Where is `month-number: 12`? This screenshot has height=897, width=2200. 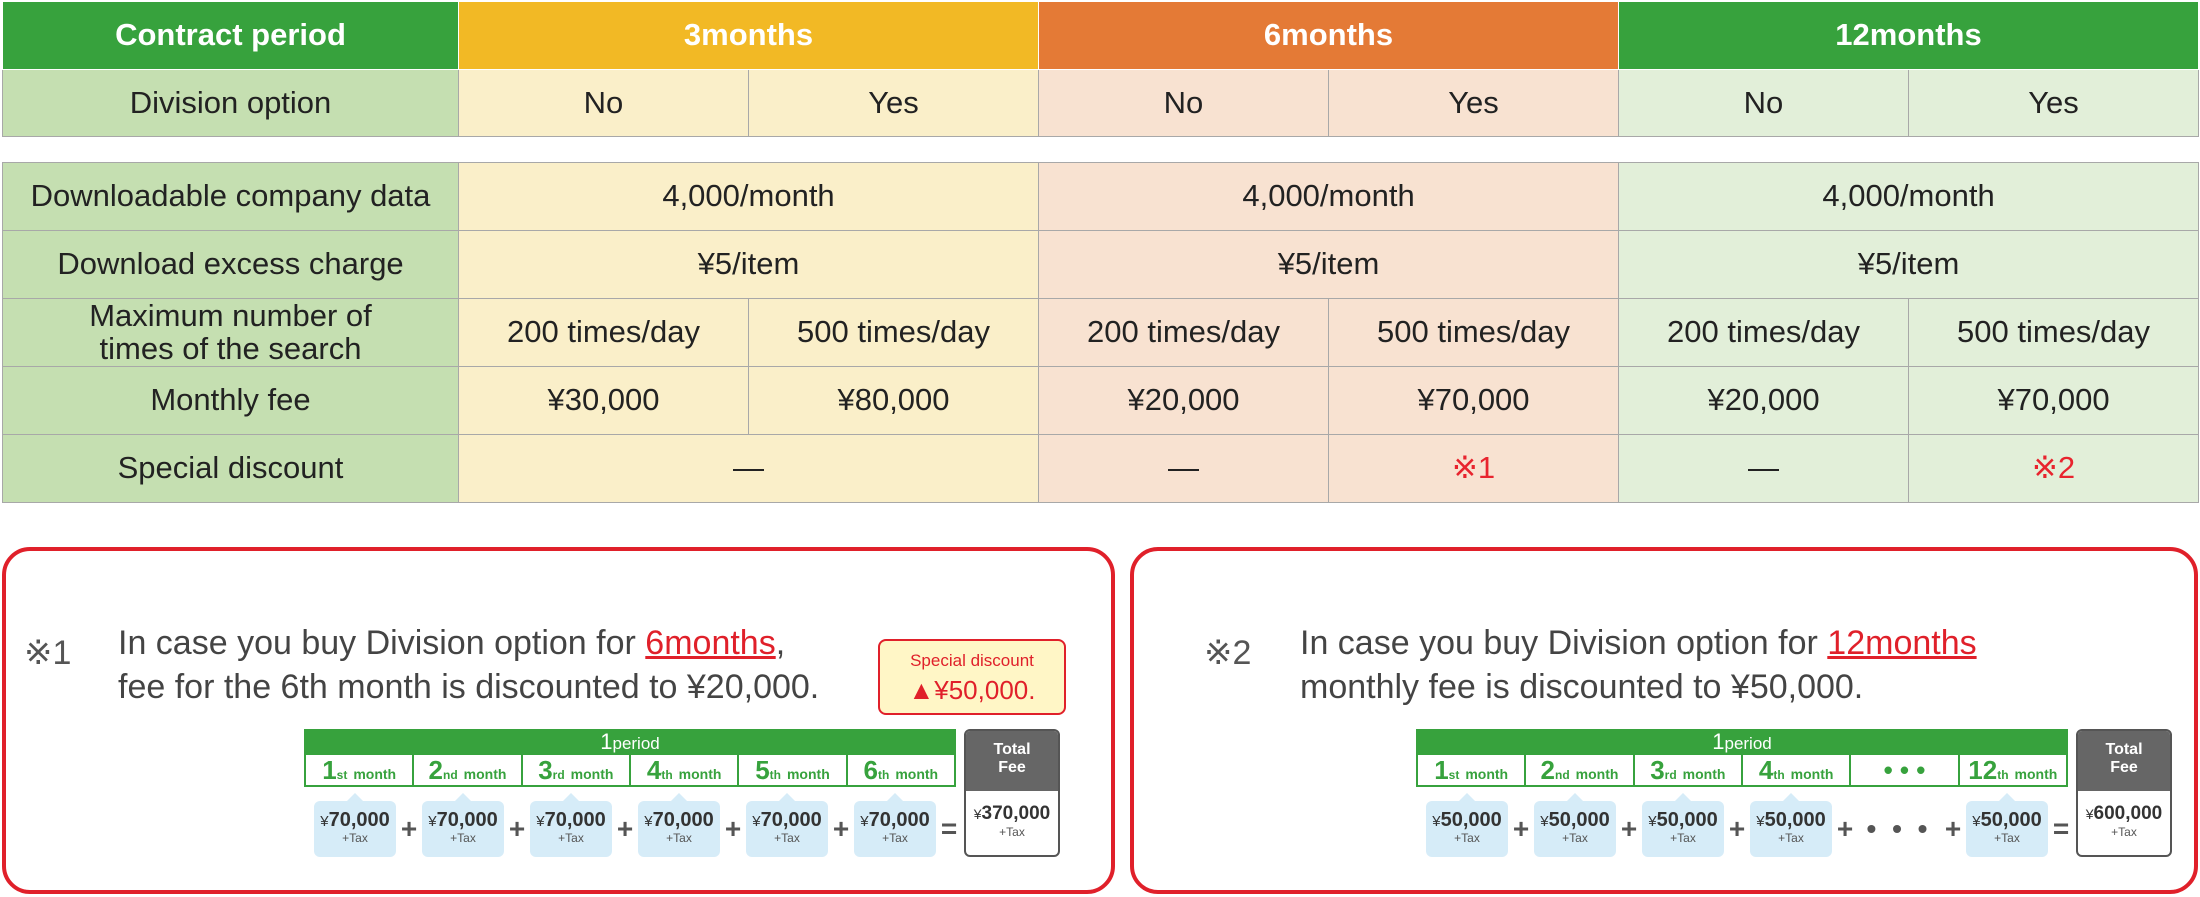 month-number: 12 is located at coordinates (1983, 770).